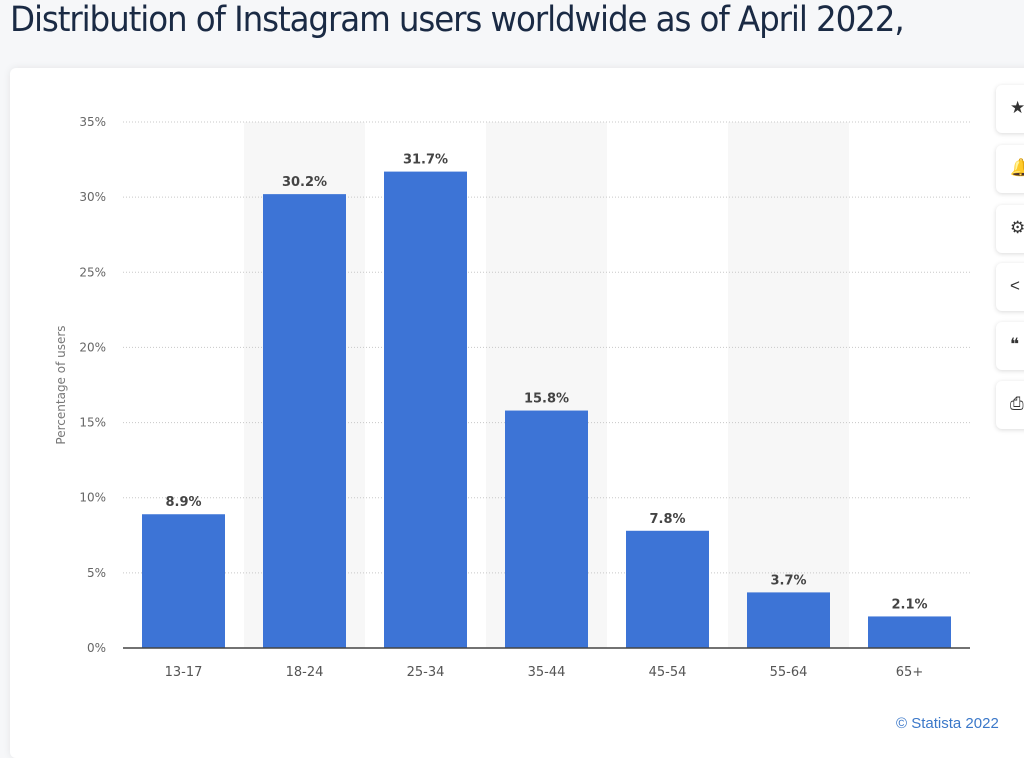 This screenshot has width=1024, height=758. I want to click on star-button: ★, so click(1010, 109).